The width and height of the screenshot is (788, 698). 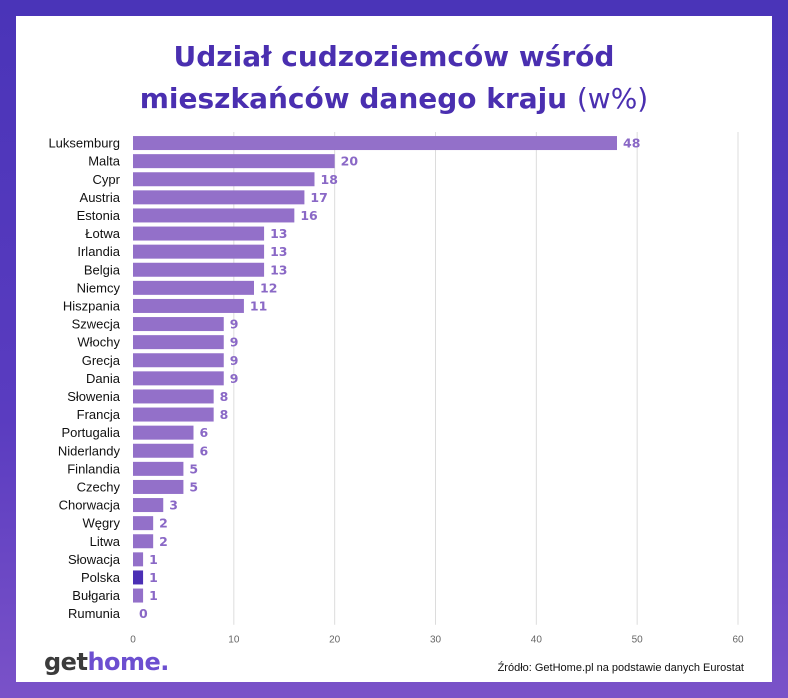 I want to click on category-label: Węgry, so click(x=101, y=523).